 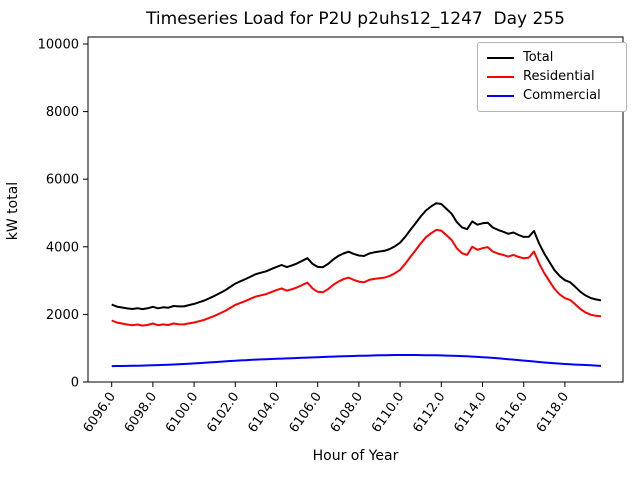 What do you see at coordinates (538, 57) in the screenshot?
I see `legend-label-total: Total` at bounding box center [538, 57].